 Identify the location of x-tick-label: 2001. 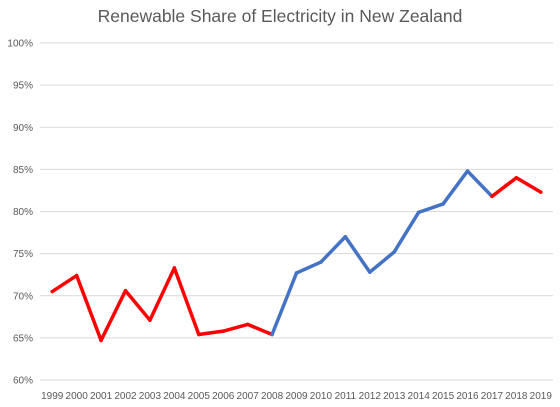
(101, 396).